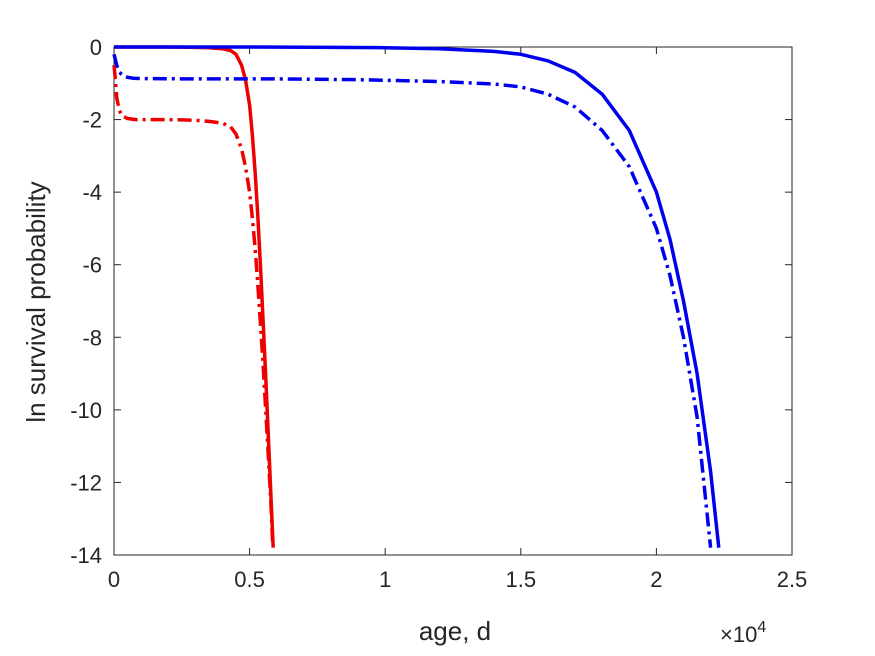  What do you see at coordinates (521, 579) in the screenshot?
I see `x-tick-label: 1.5` at bounding box center [521, 579].